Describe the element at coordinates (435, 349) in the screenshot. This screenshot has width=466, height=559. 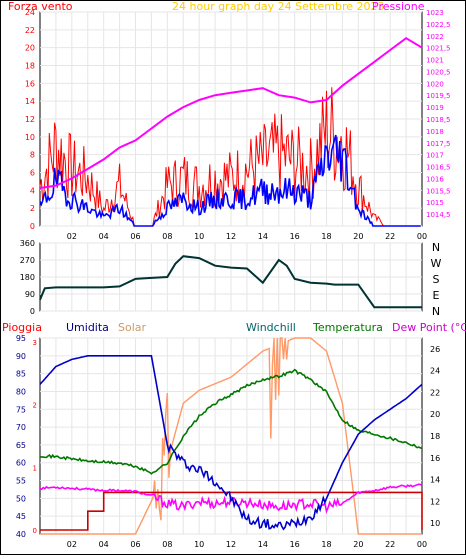
I see `temperature-y-tick-label: 26` at that location.